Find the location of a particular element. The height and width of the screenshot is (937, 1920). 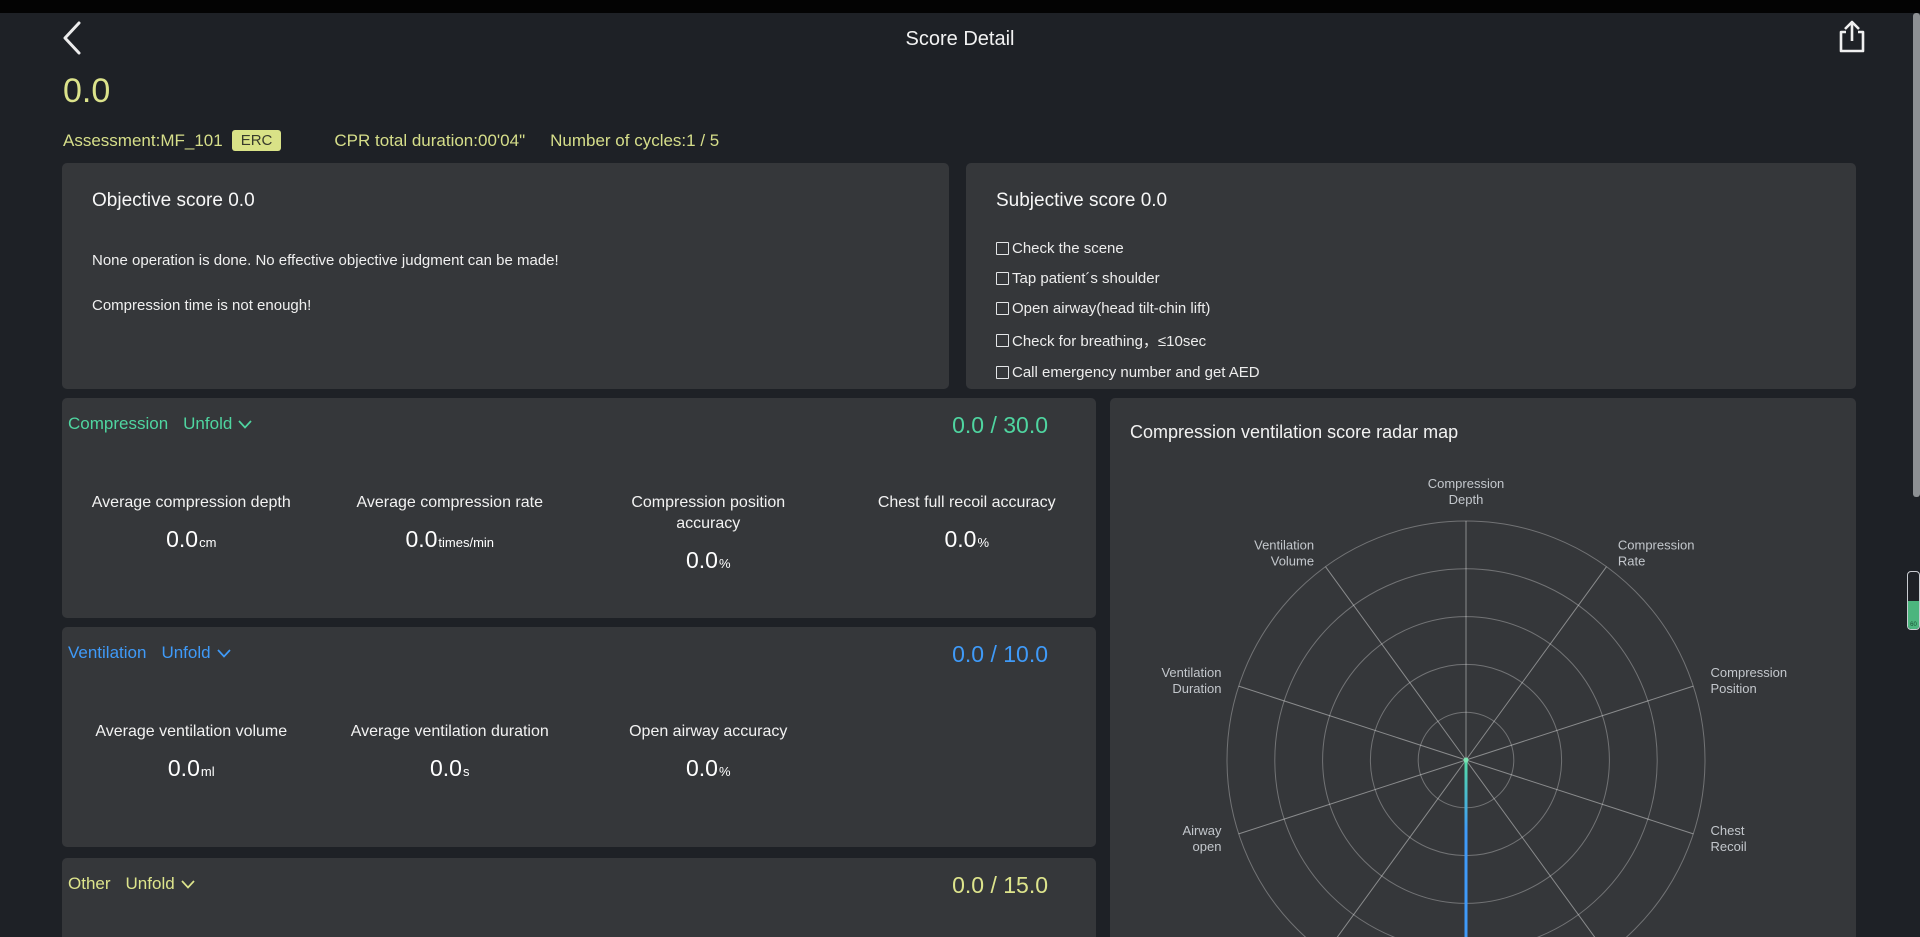

total-score: 0.0 is located at coordinates (87, 91).